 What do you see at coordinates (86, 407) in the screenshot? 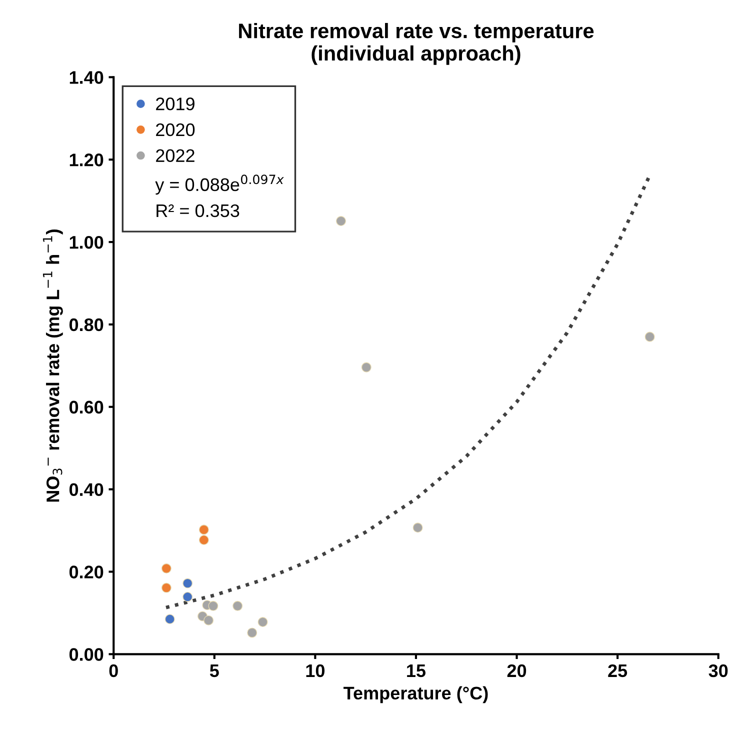
I see `y-tick-label: 0.60` at bounding box center [86, 407].